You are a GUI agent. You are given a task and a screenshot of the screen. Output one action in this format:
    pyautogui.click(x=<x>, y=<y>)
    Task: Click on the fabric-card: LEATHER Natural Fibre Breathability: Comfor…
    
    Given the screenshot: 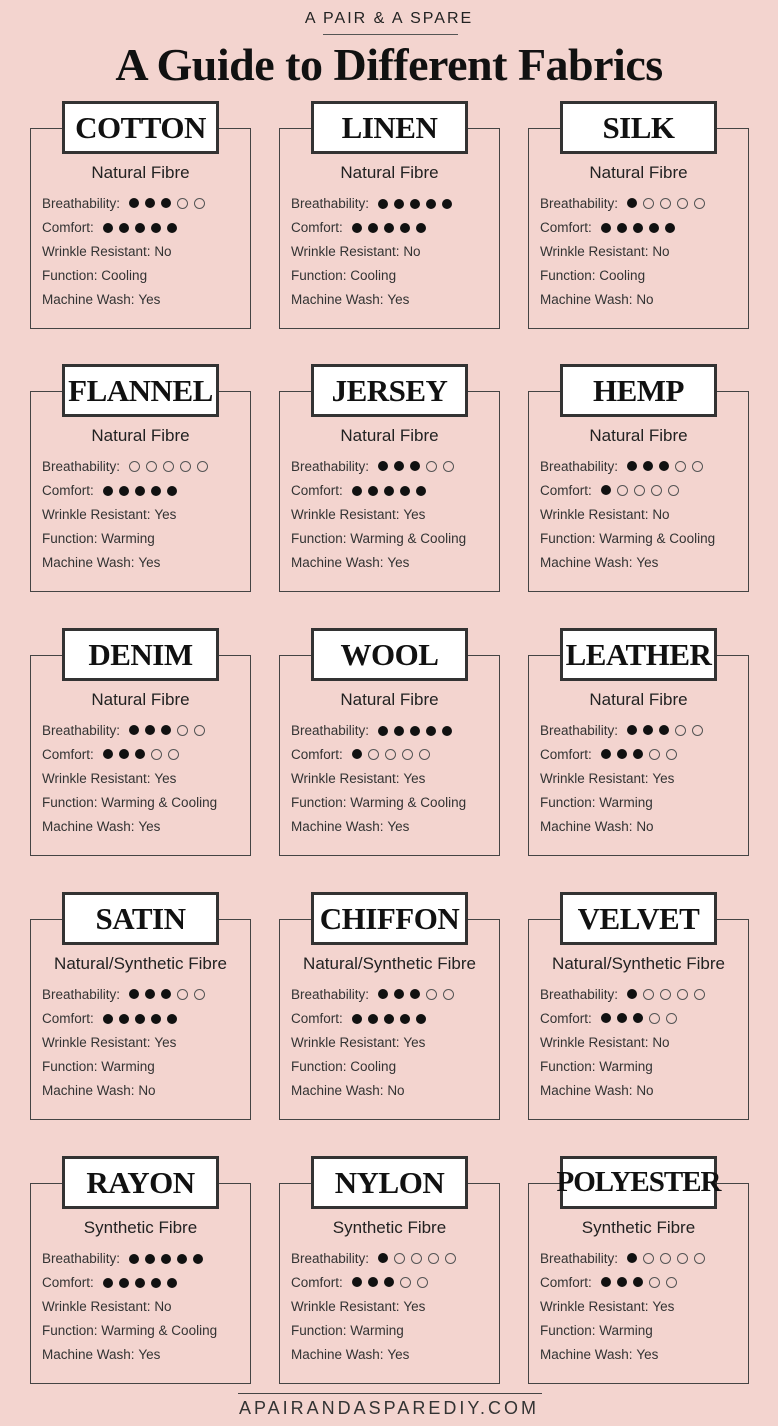 What is the action you would take?
    pyautogui.click(x=638, y=742)
    